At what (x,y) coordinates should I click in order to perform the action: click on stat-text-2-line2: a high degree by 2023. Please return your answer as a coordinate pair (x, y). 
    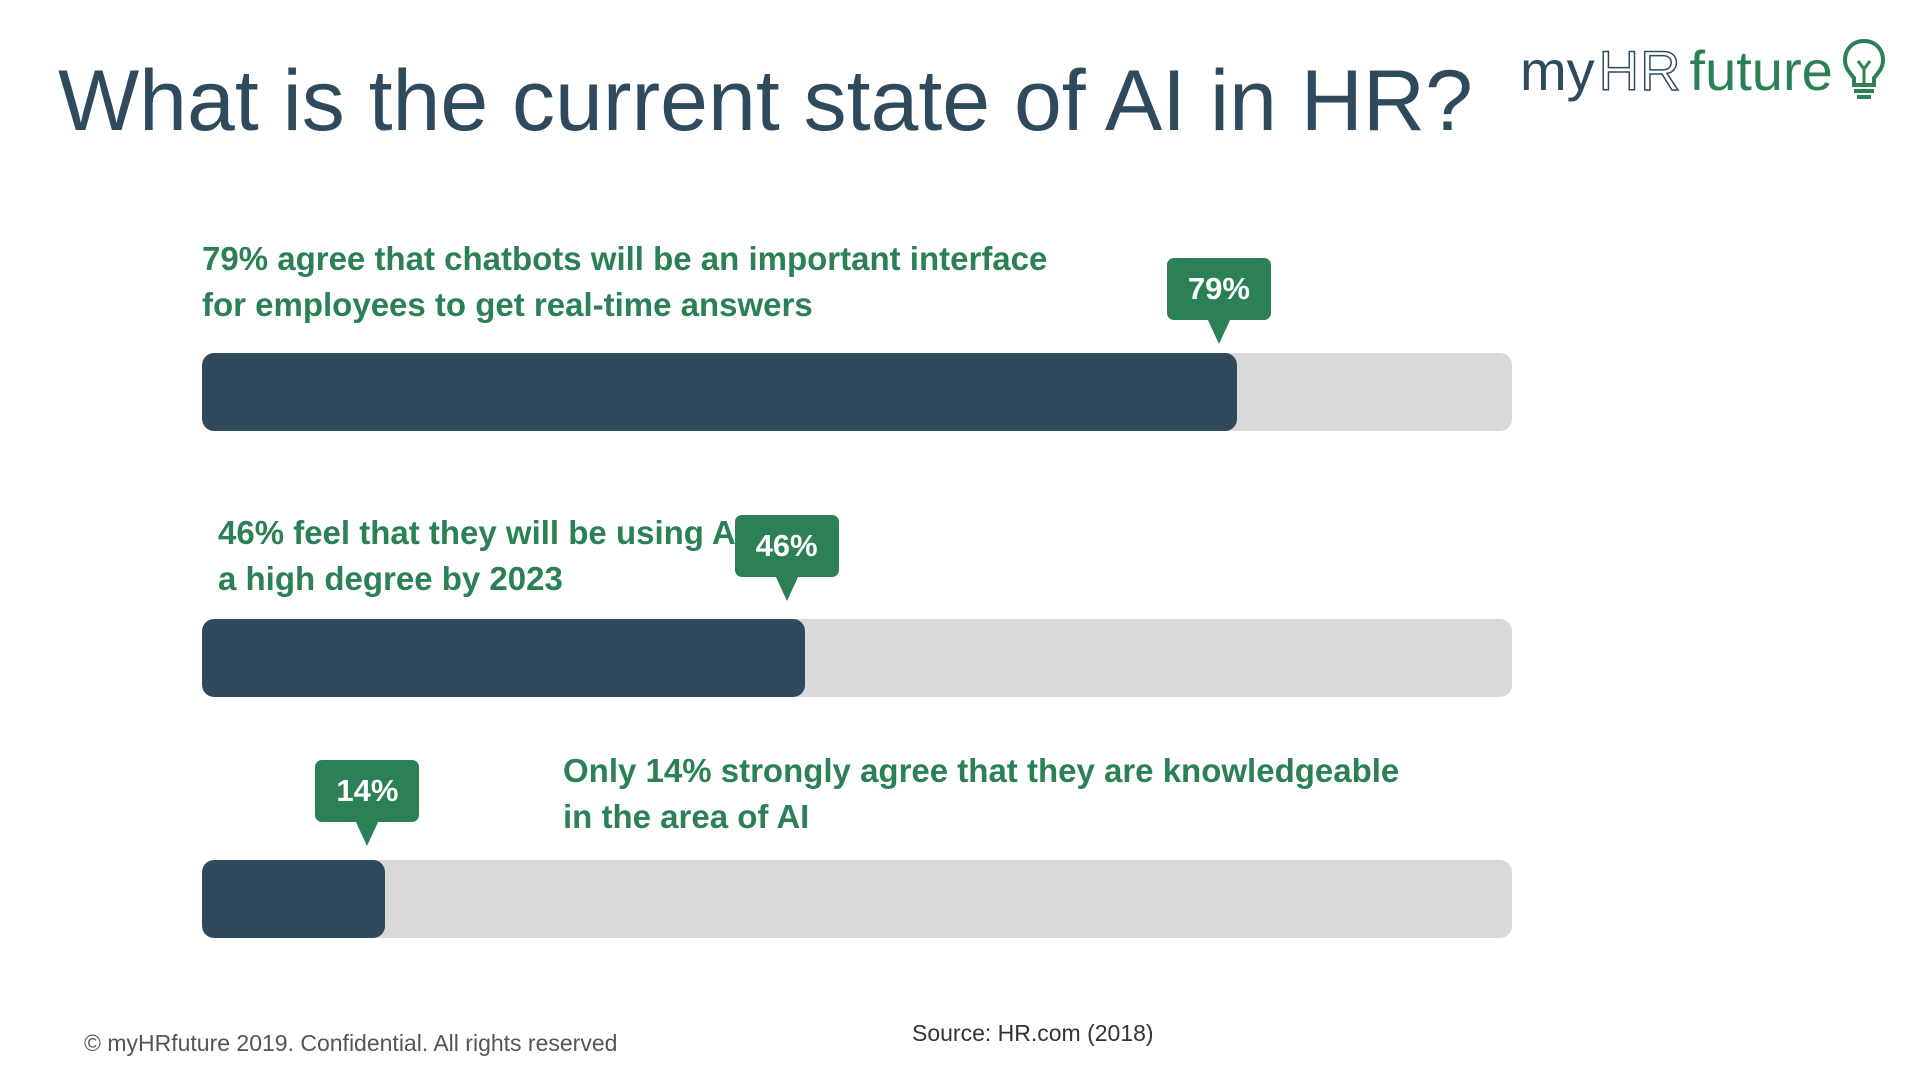
    Looking at the image, I should click on (390, 578).